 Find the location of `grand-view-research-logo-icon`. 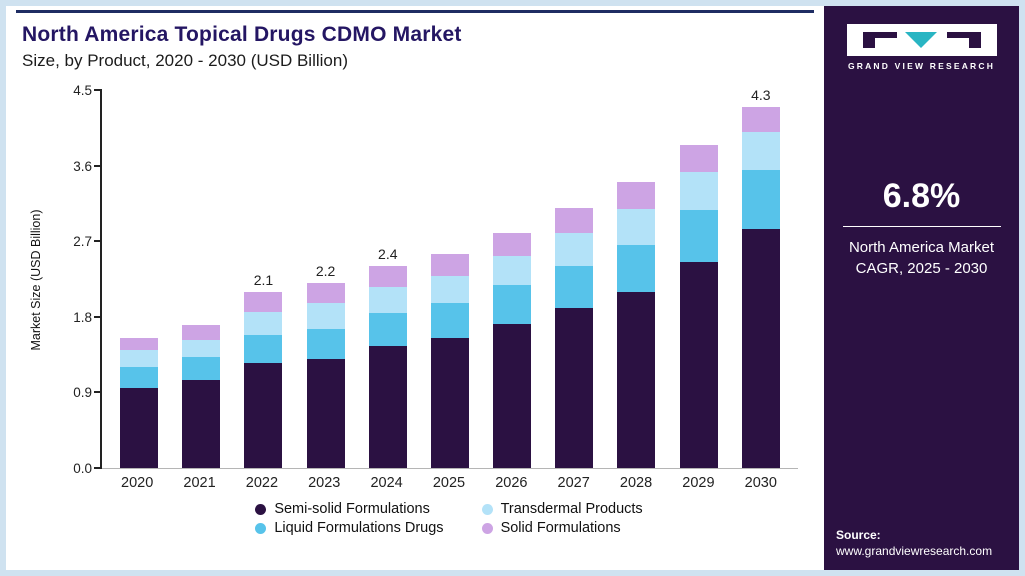

grand-view-research-logo-icon is located at coordinates (921, 40).